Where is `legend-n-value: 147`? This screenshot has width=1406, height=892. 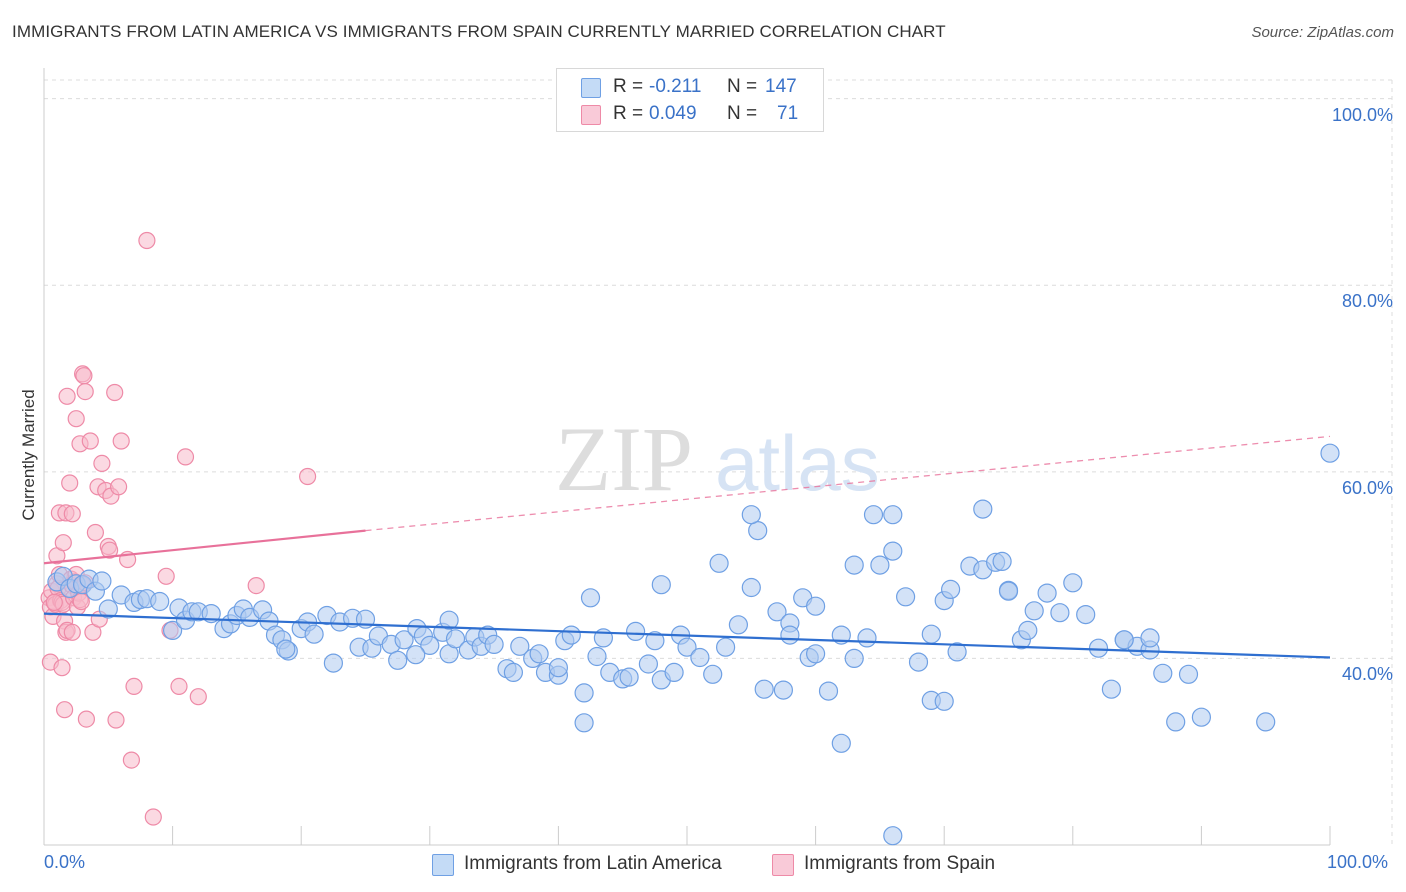
legend-n-value: 147 is located at coordinates (781, 86).